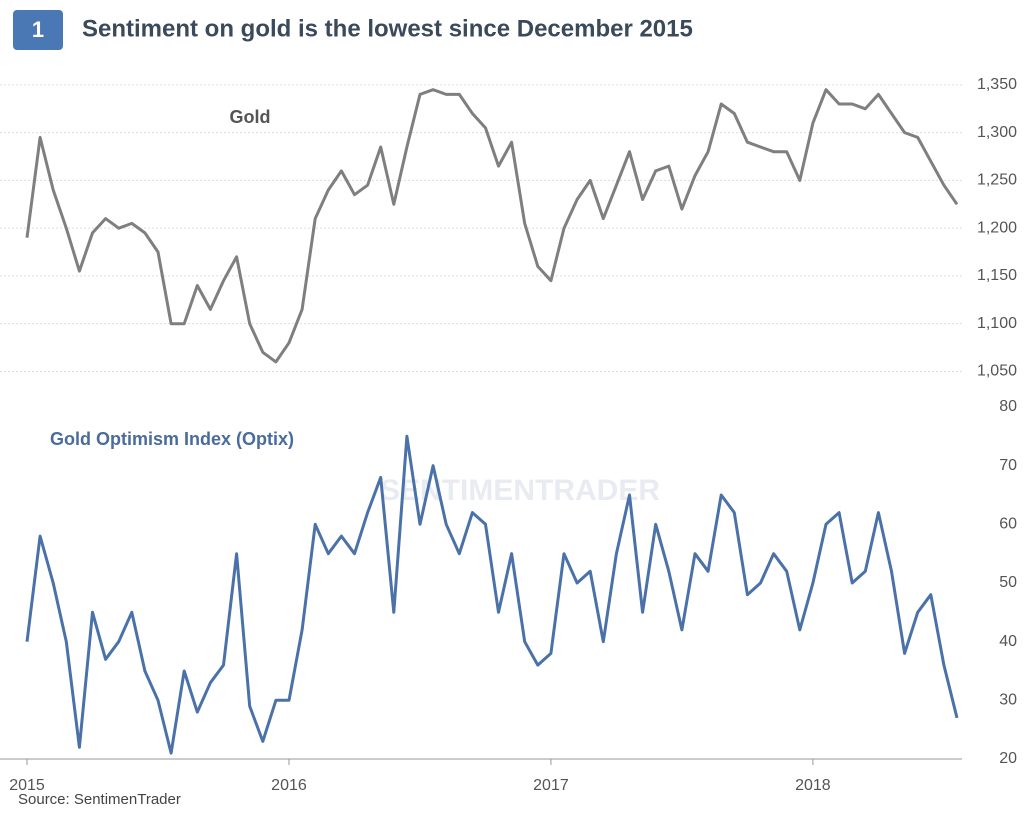  What do you see at coordinates (1008, 641) in the screenshot?
I see `y-tick-label: 40` at bounding box center [1008, 641].